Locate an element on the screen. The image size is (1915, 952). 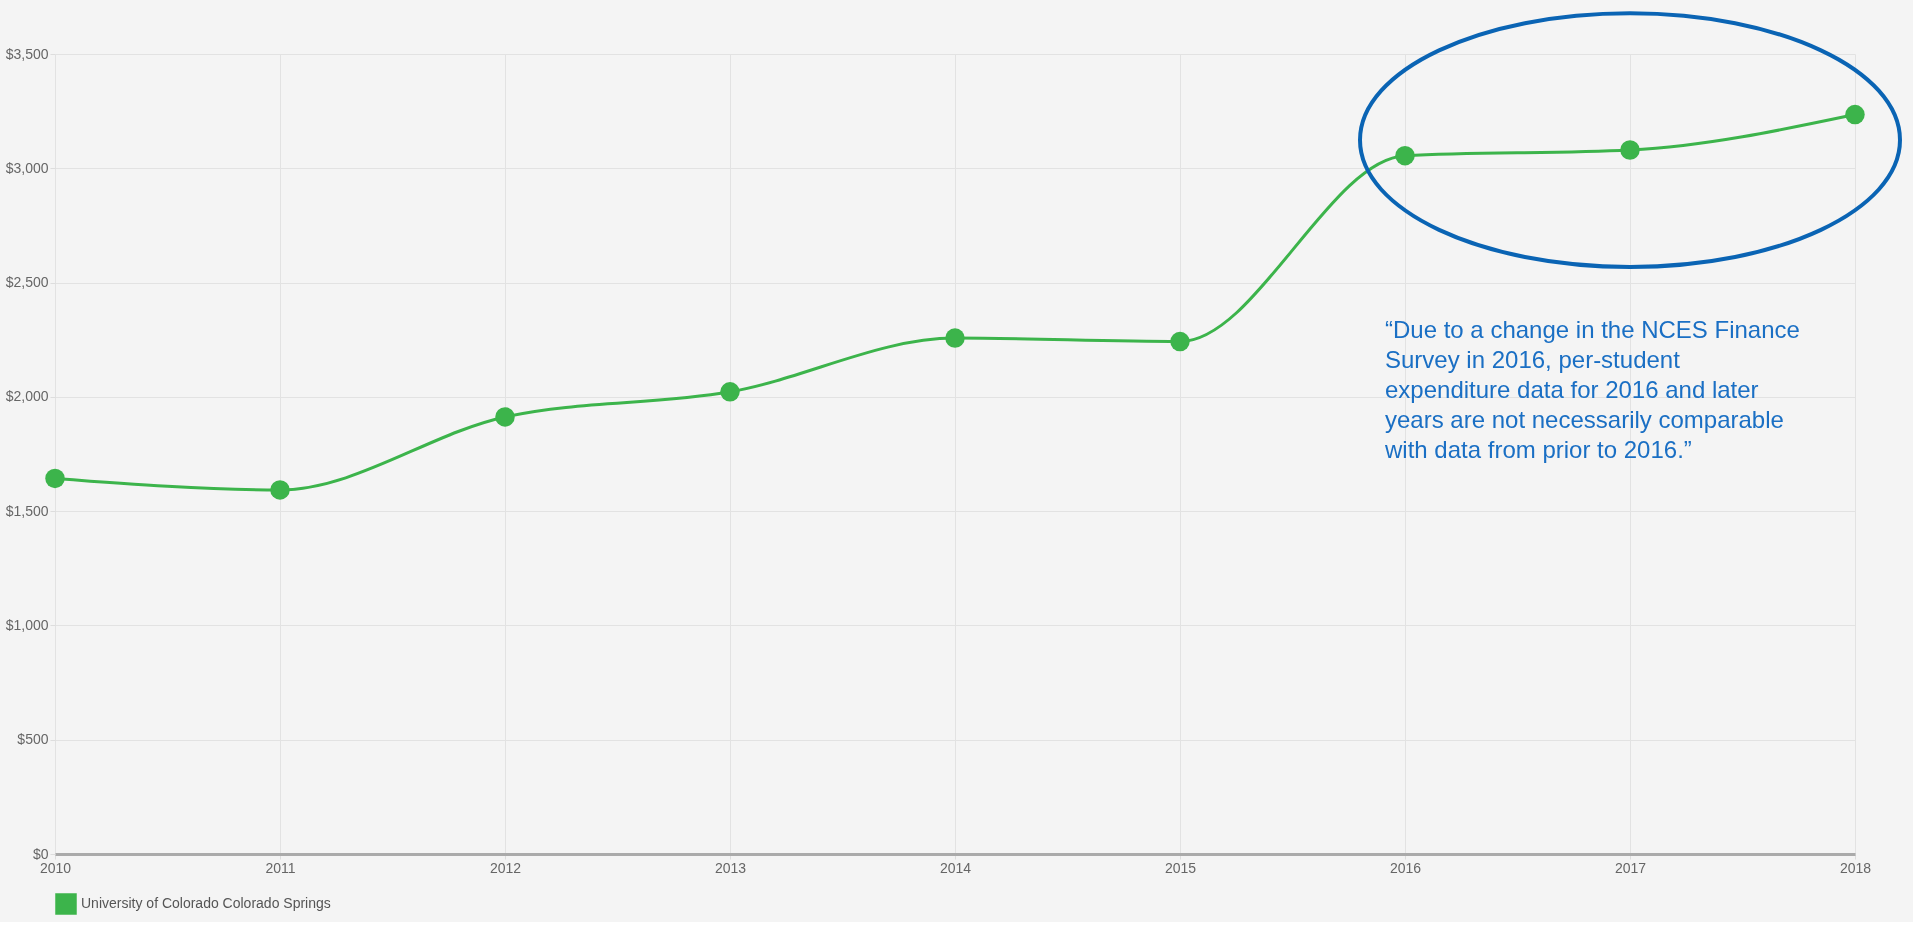
annotation: “Due to a change in the NCES Finance Survey in 2016, per-student expenditure data for 2016 and later years are not necessarily comparable with data from prior to 2016.” is located at coordinates (1592, 389).